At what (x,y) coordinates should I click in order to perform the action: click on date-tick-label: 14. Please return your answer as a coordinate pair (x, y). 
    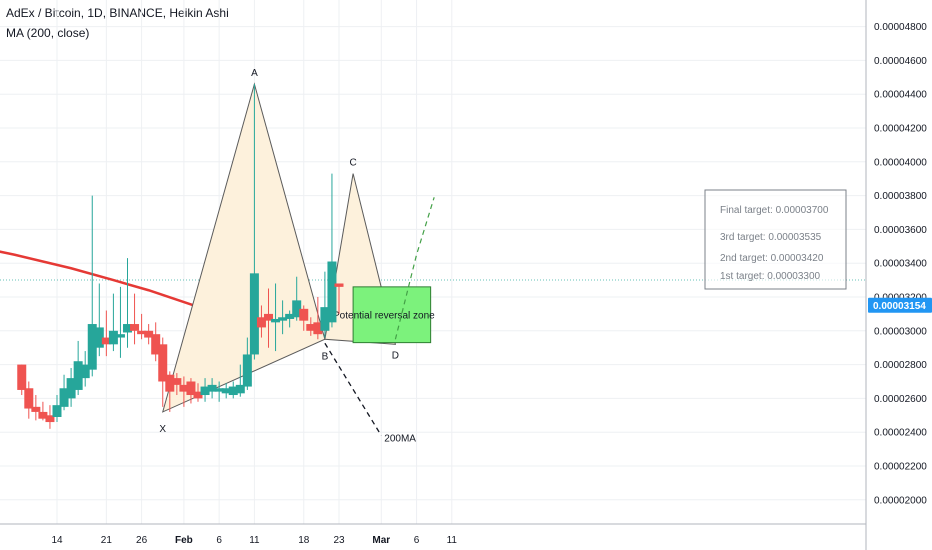
    Looking at the image, I should click on (57, 540).